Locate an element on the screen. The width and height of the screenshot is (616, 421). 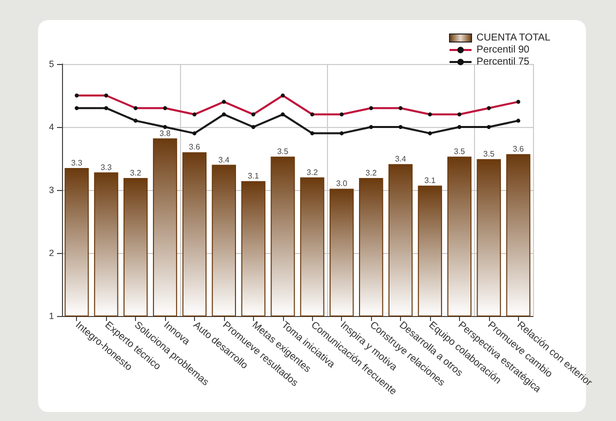
legend-label: Percentil 75 is located at coordinates (503, 62).